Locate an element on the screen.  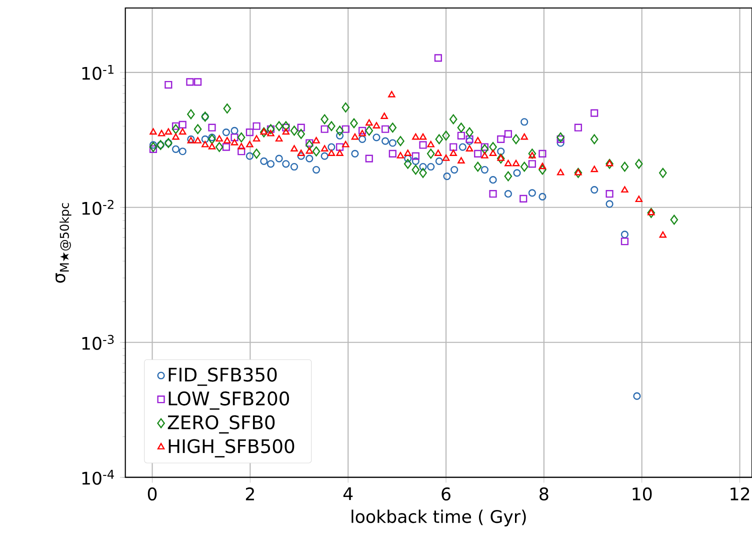
x-tick-label: 0 is located at coordinates (152, 494).